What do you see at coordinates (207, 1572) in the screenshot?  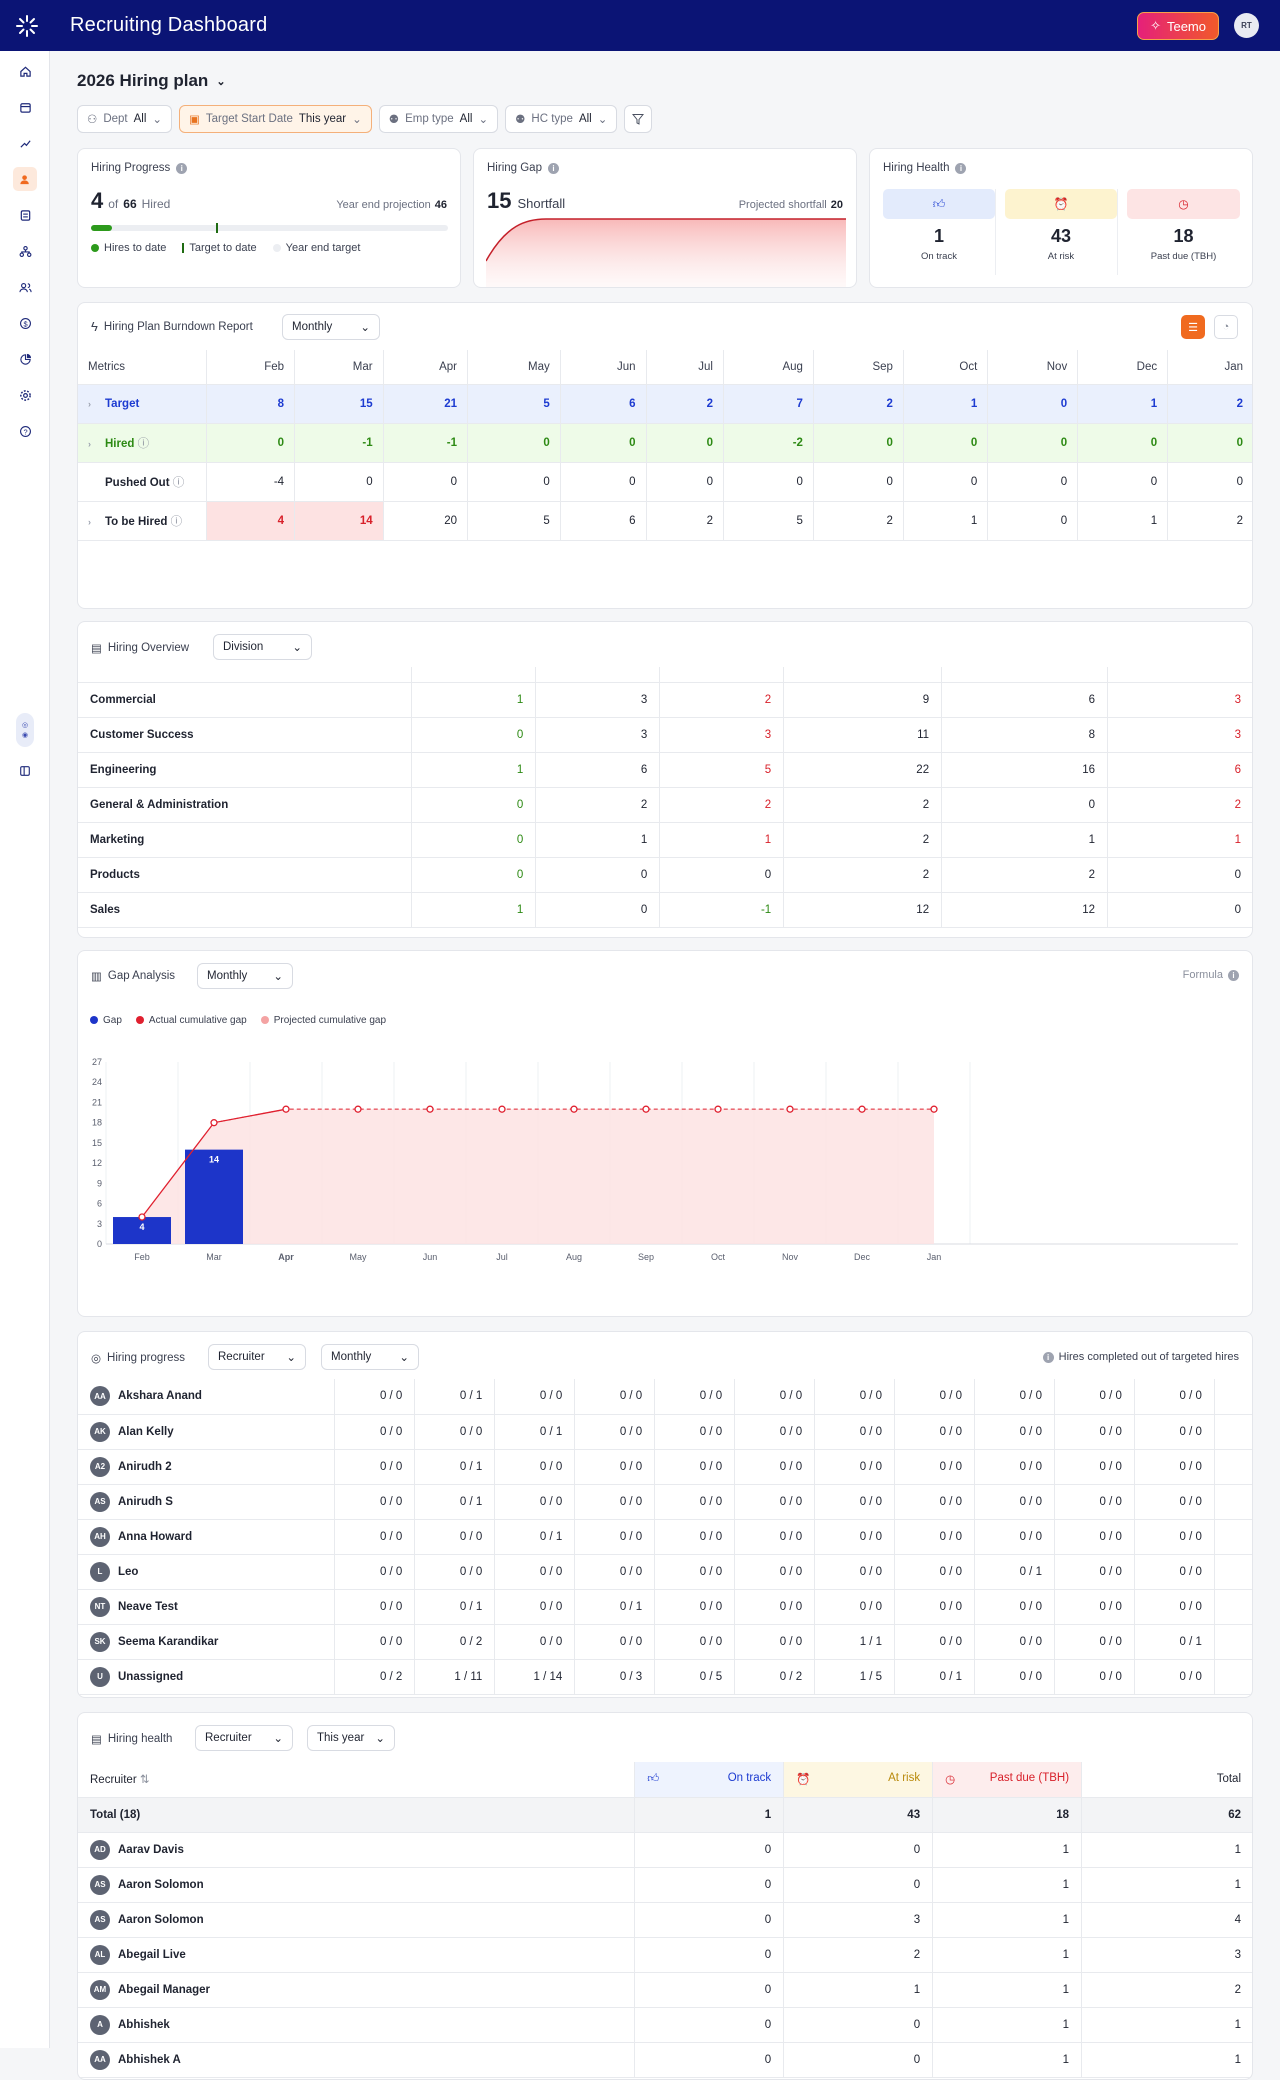 I see `recruiter-cell: L Leo` at bounding box center [207, 1572].